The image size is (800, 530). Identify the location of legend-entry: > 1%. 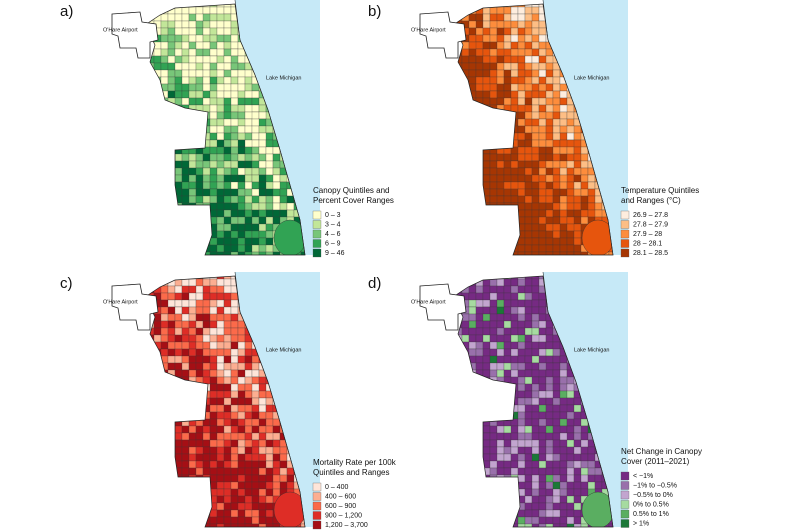
(641, 523).